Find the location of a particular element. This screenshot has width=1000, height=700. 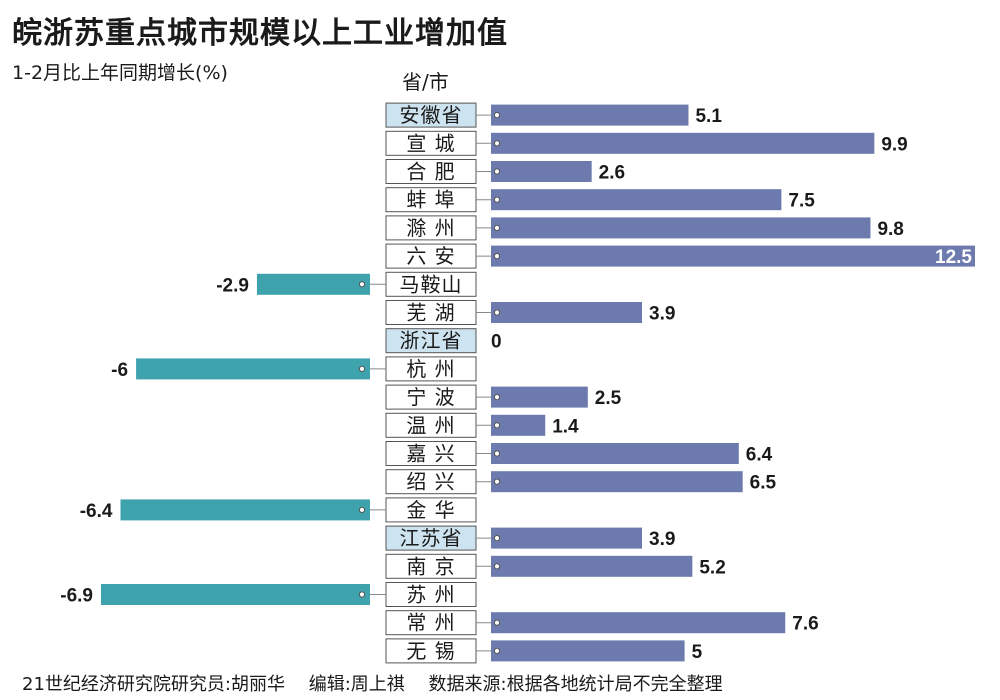

chart-title: 皖浙苏重点城市规模以上工业增加值 is located at coordinates (260, 33).